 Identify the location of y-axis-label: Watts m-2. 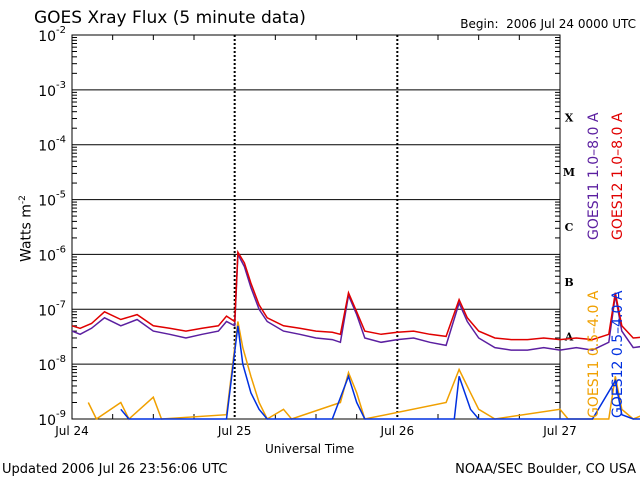
(26, 228).